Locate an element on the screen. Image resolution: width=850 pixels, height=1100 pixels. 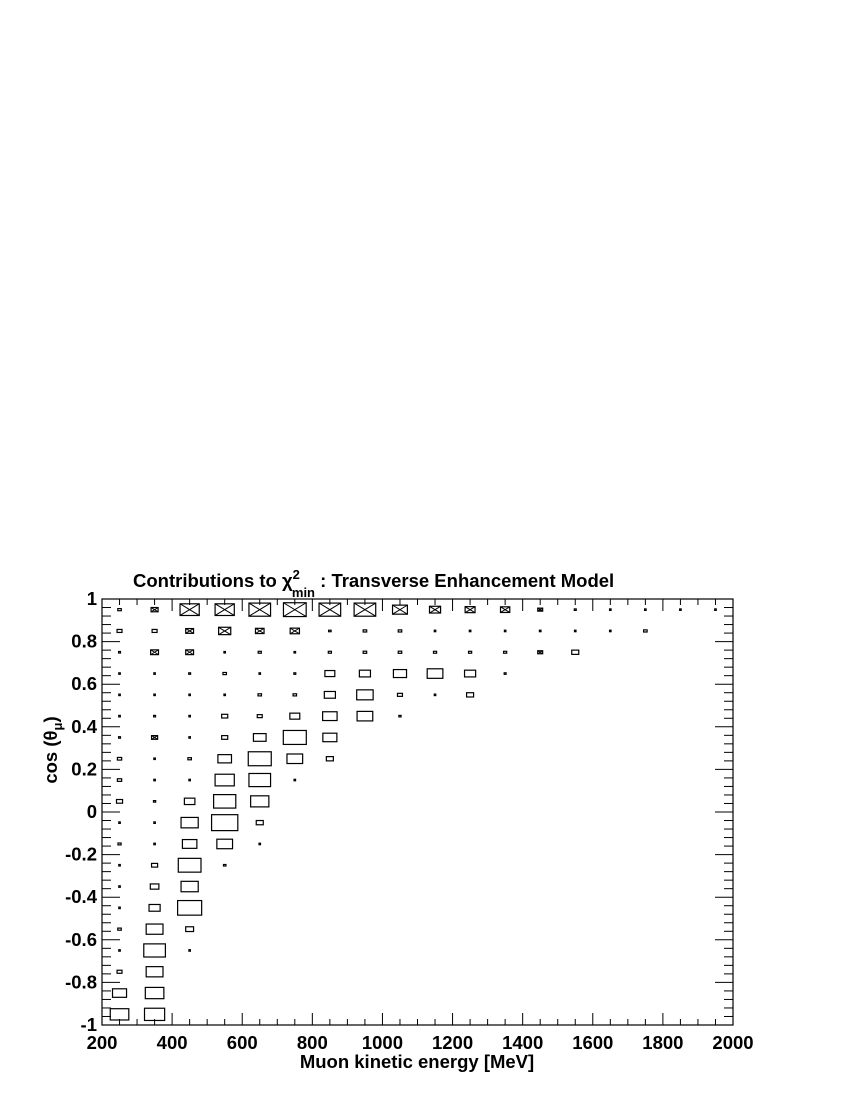
x-tick-label: 800 is located at coordinates (312, 1042).